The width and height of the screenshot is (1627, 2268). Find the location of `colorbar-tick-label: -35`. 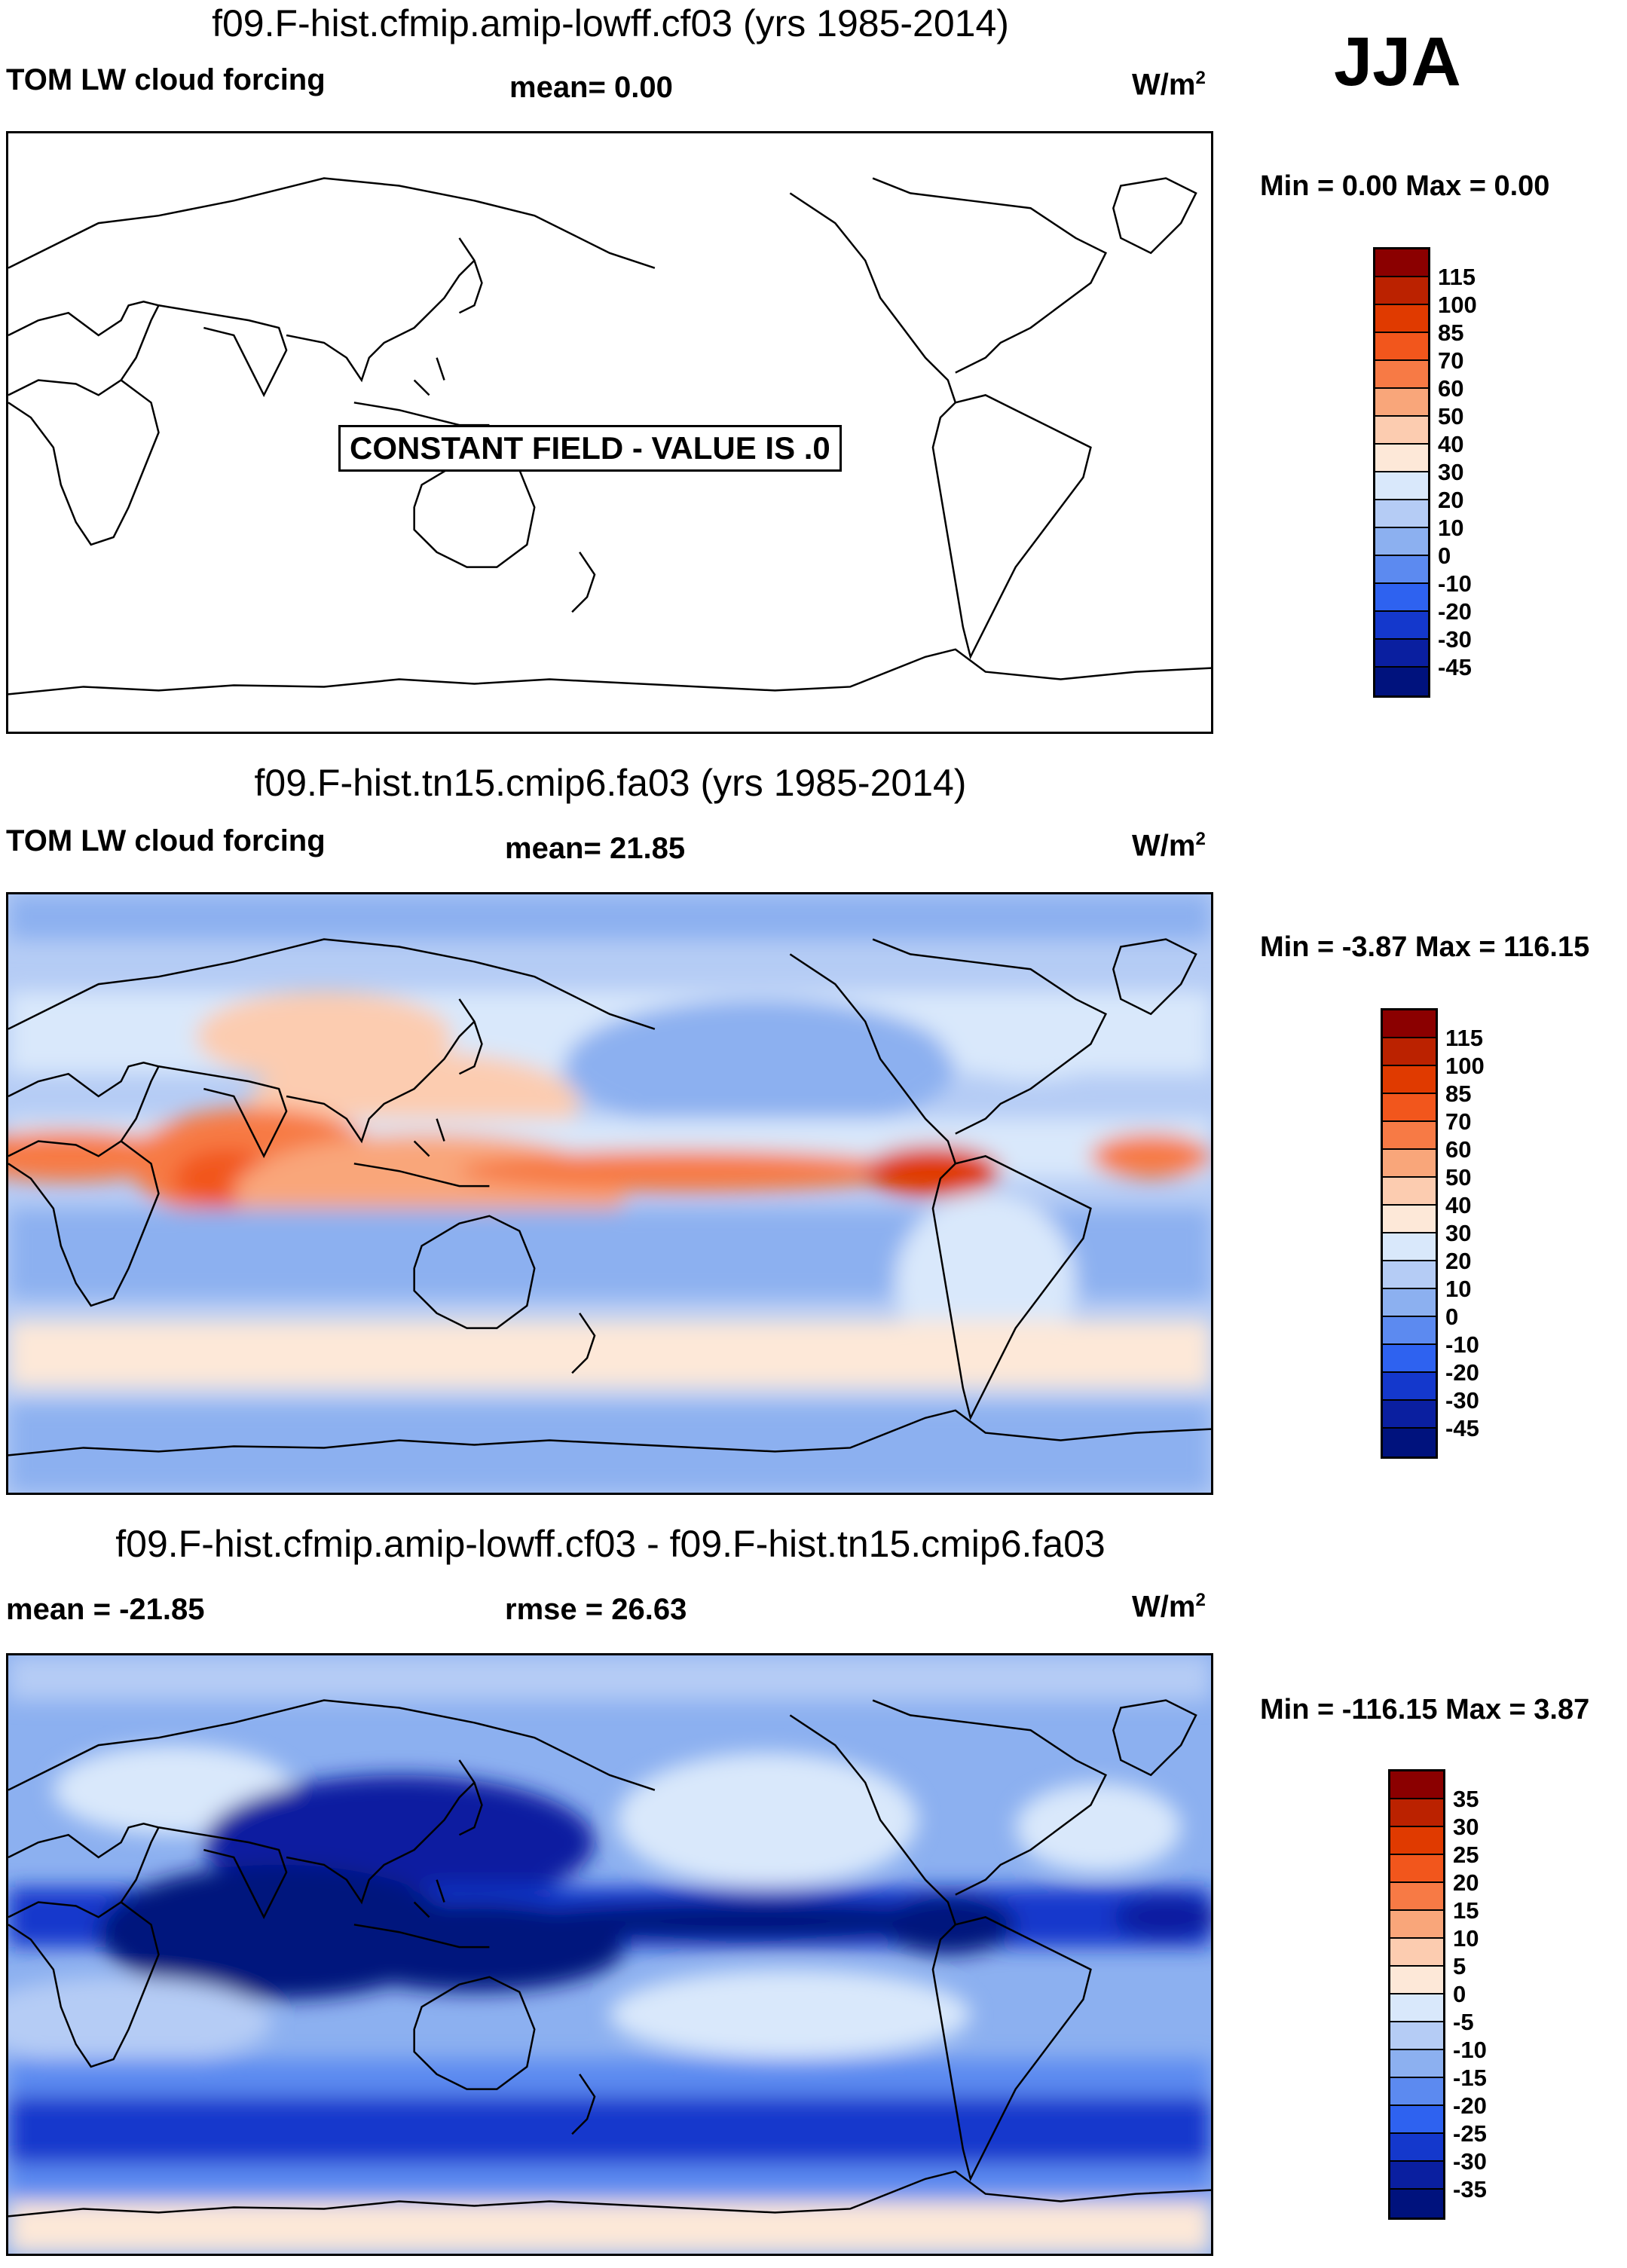

colorbar-tick-label: -35 is located at coordinates (1470, 2189).